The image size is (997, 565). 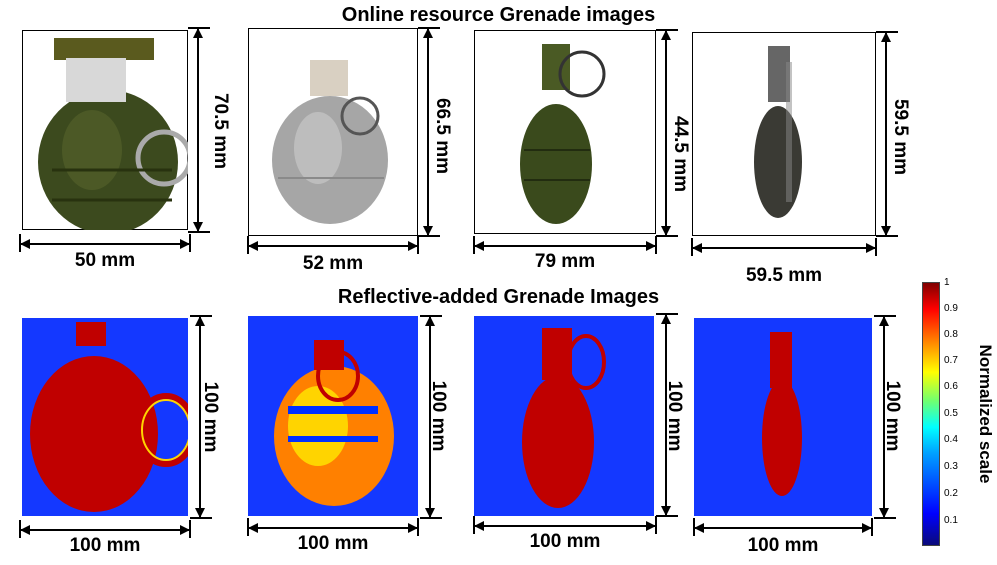 What do you see at coordinates (674, 416) in the screenshot?
I see `height-label-7: 100 mm` at bounding box center [674, 416].